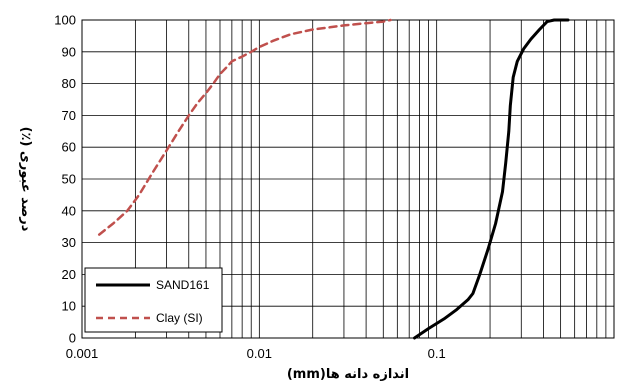 The image size is (617, 381). What do you see at coordinates (69, 210) in the screenshot?
I see `y-tick-label: 40` at bounding box center [69, 210].